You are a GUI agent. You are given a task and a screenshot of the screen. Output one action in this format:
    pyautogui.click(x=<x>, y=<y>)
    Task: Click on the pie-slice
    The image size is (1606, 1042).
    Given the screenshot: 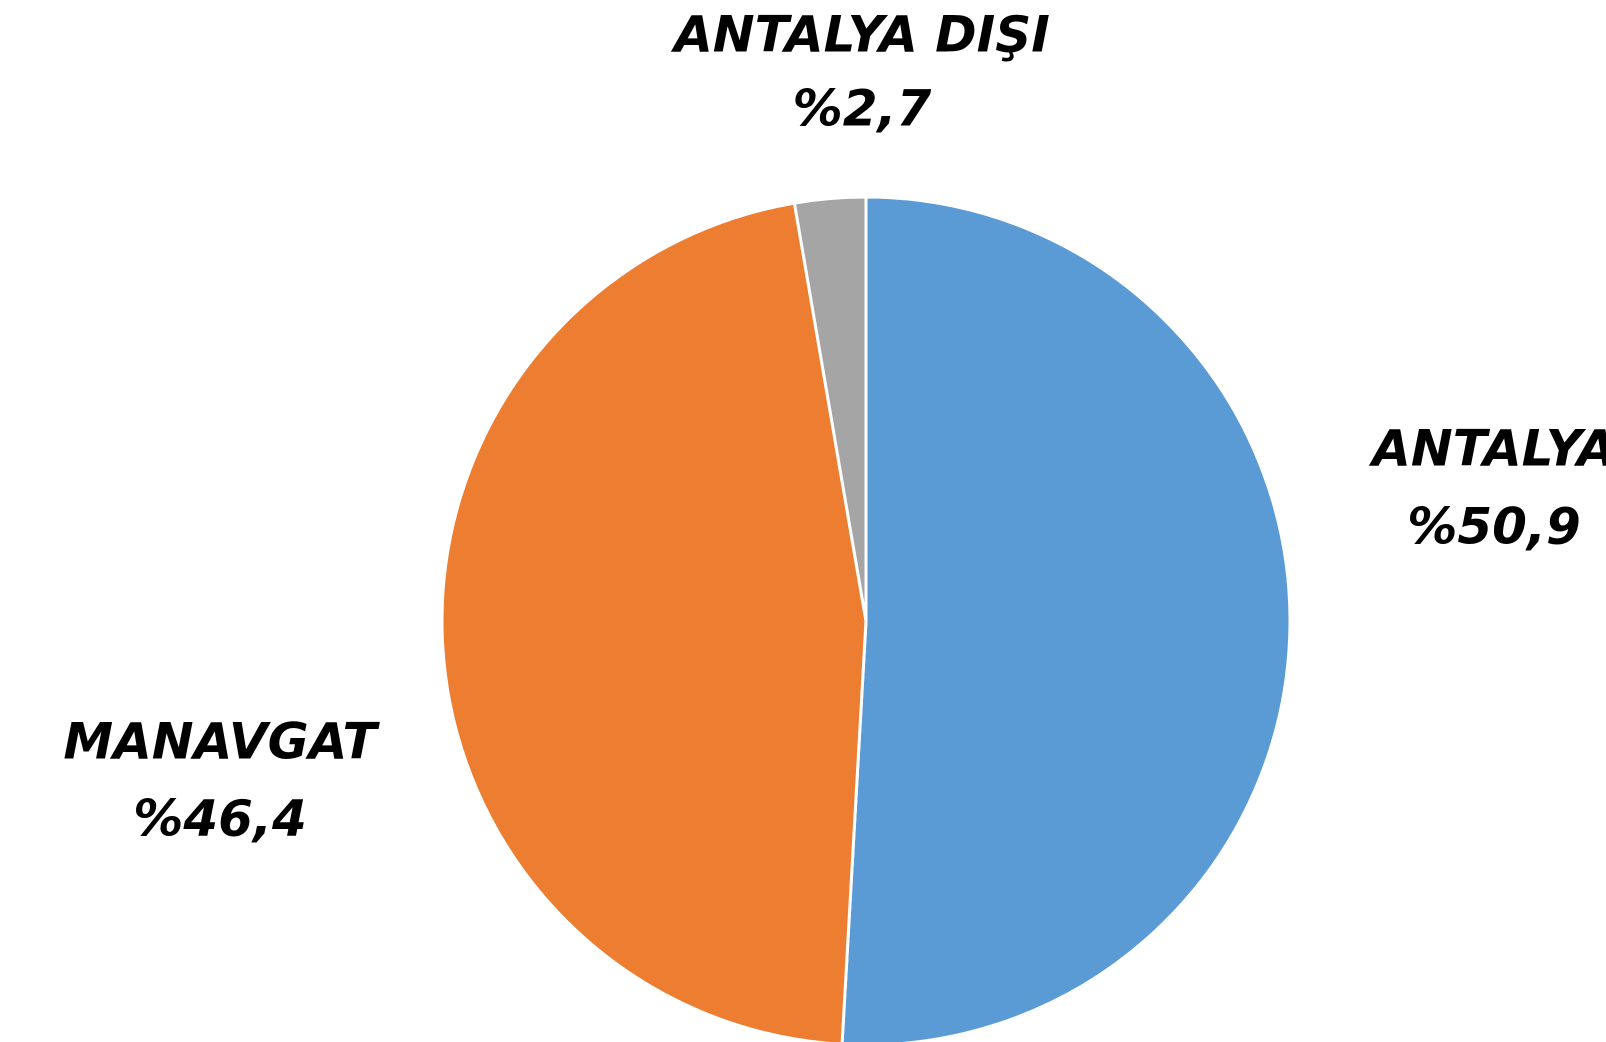 What is the action you would take?
    pyautogui.click(x=830, y=408)
    